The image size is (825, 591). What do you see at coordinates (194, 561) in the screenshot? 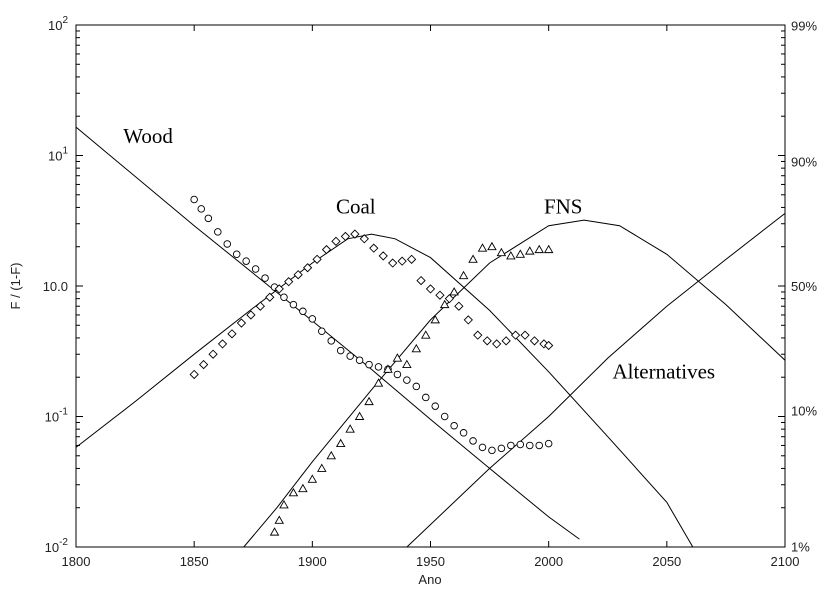
I see `x-tick-label: 1850` at bounding box center [194, 561].